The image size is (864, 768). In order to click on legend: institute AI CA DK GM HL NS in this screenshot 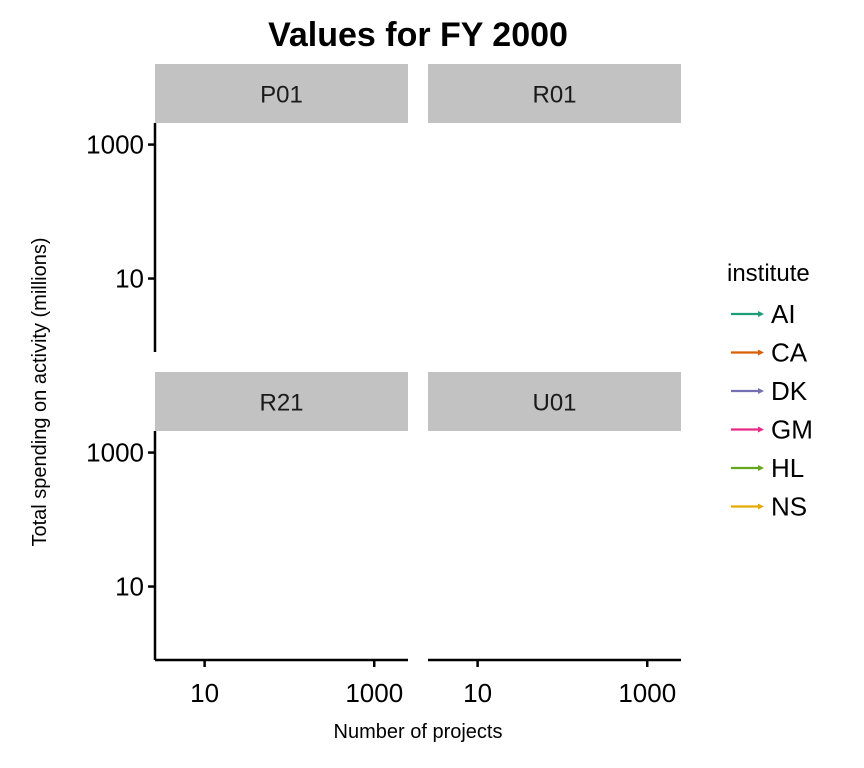, I will do `click(770, 391)`.